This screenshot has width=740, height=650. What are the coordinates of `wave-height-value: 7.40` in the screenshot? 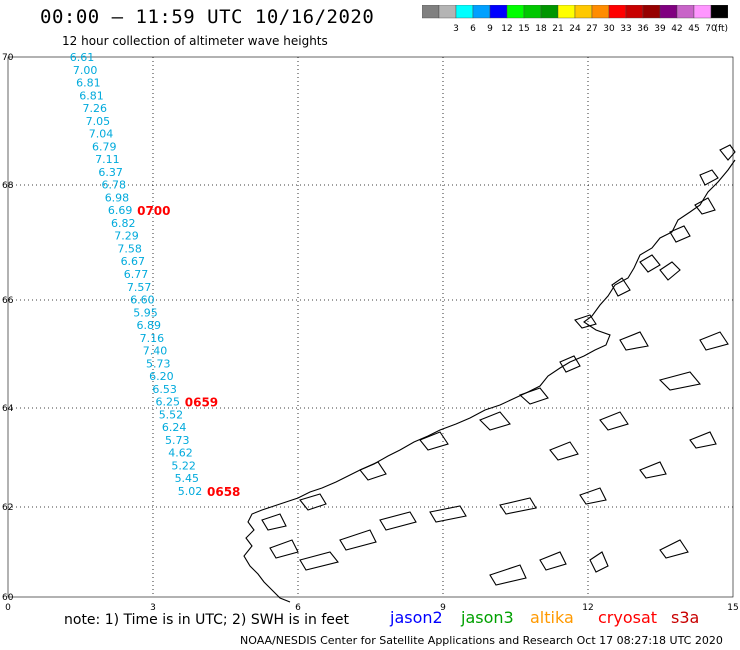 It's located at (155, 351).